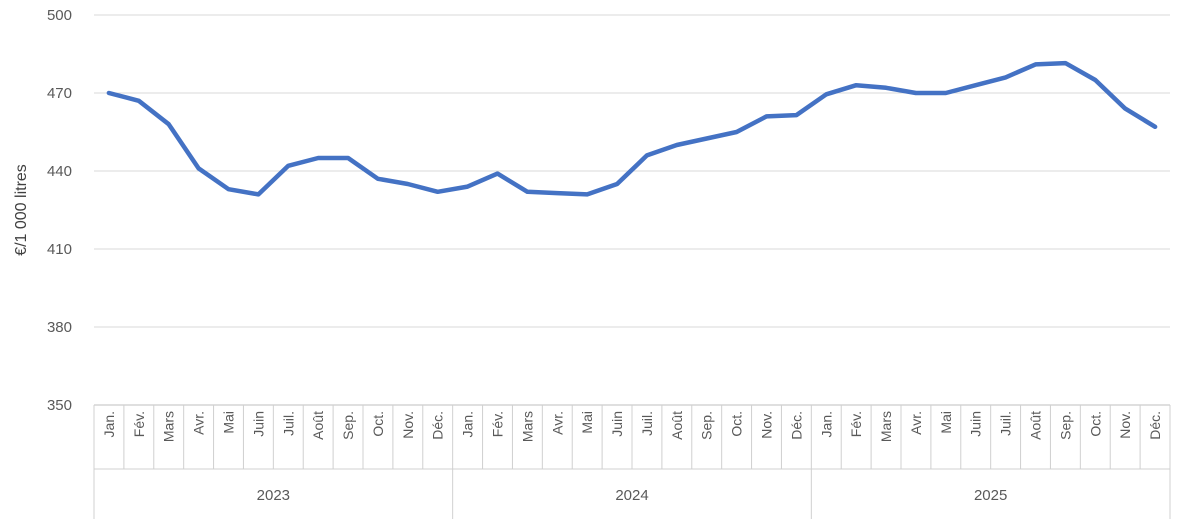  Describe the element at coordinates (59, 171) in the screenshot. I see `y-tick-label: 440` at that location.